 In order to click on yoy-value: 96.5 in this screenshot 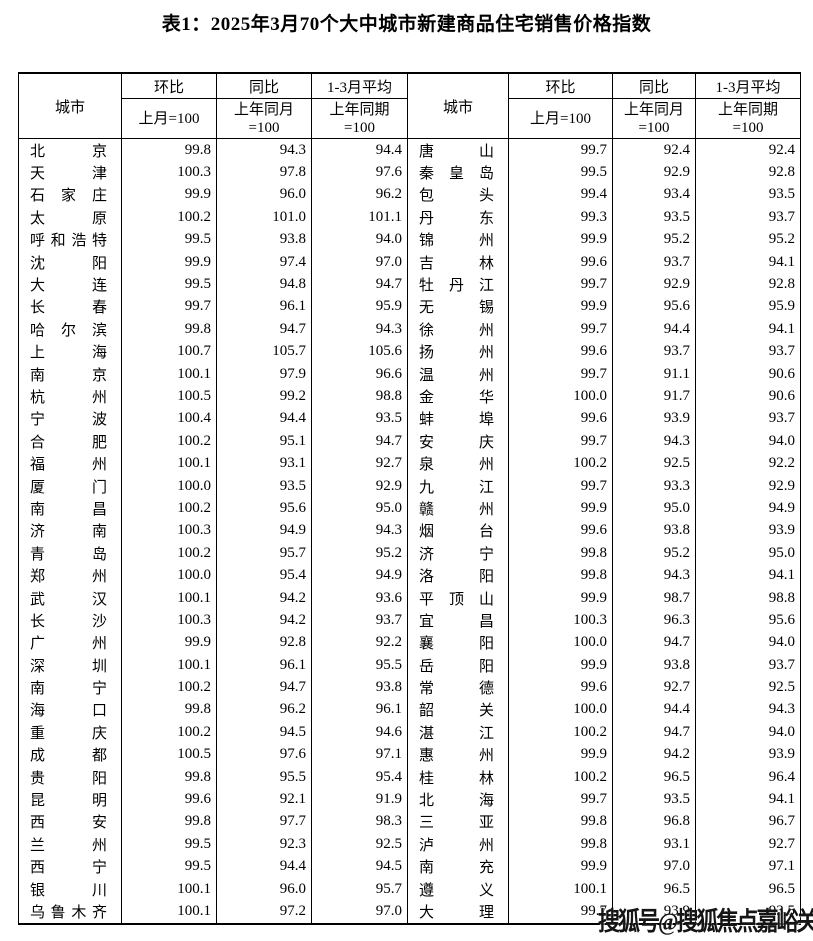, I will do `click(654, 889)`.